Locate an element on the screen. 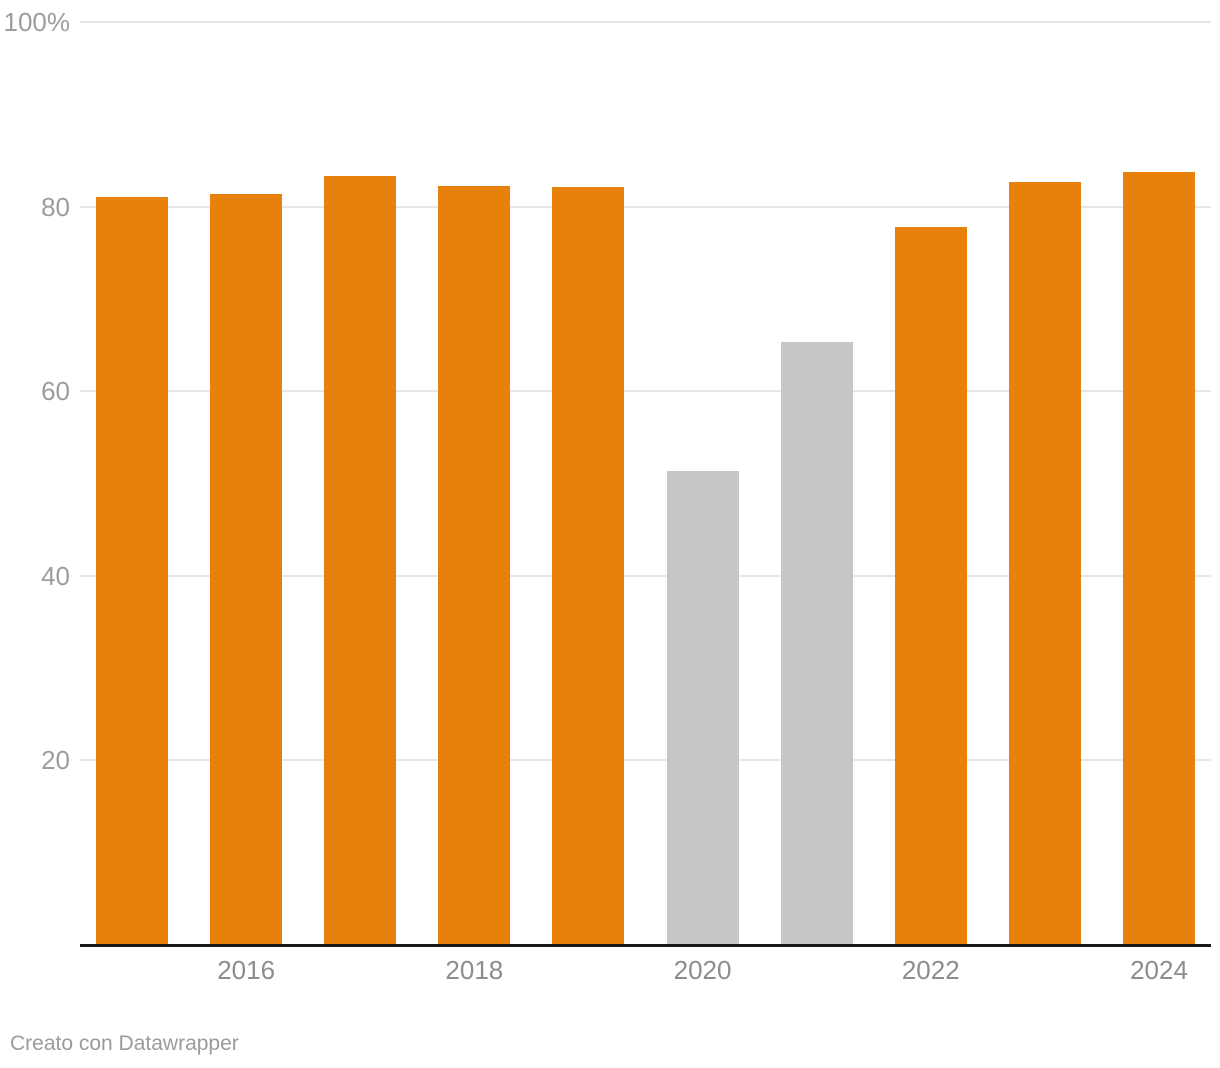 The image size is (1220, 1068). bar-2018 is located at coordinates (474, 565).